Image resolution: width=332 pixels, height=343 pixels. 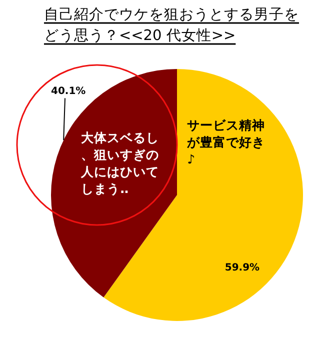 I want to click on value-label: 40.1%, so click(x=68, y=92).